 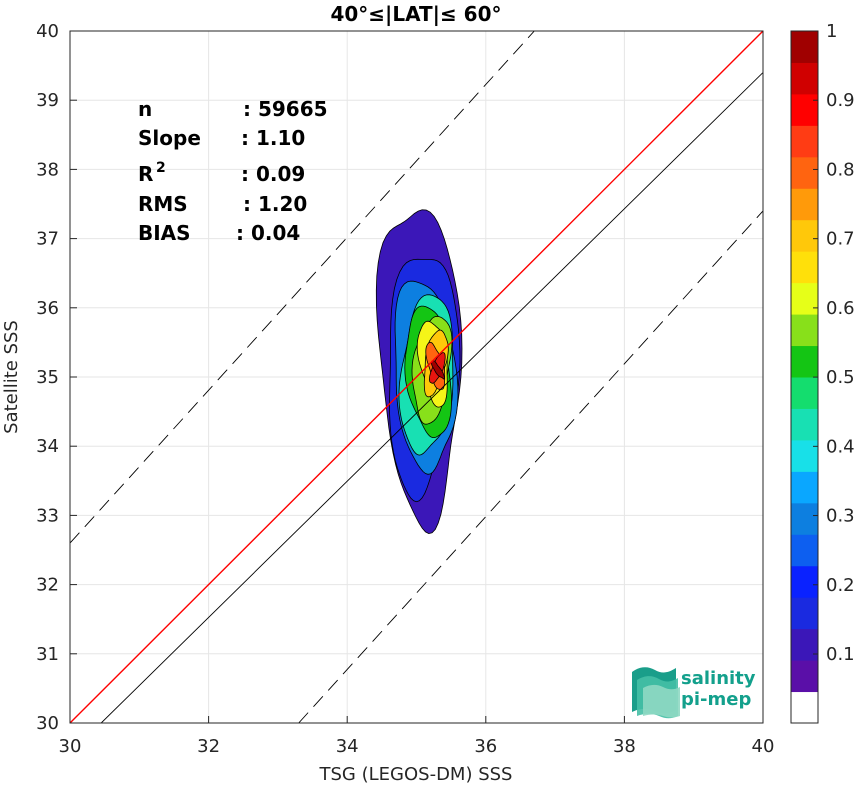 What do you see at coordinates (831, 31) in the screenshot?
I see `colorbar-tick-label: 1` at bounding box center [831, 31].